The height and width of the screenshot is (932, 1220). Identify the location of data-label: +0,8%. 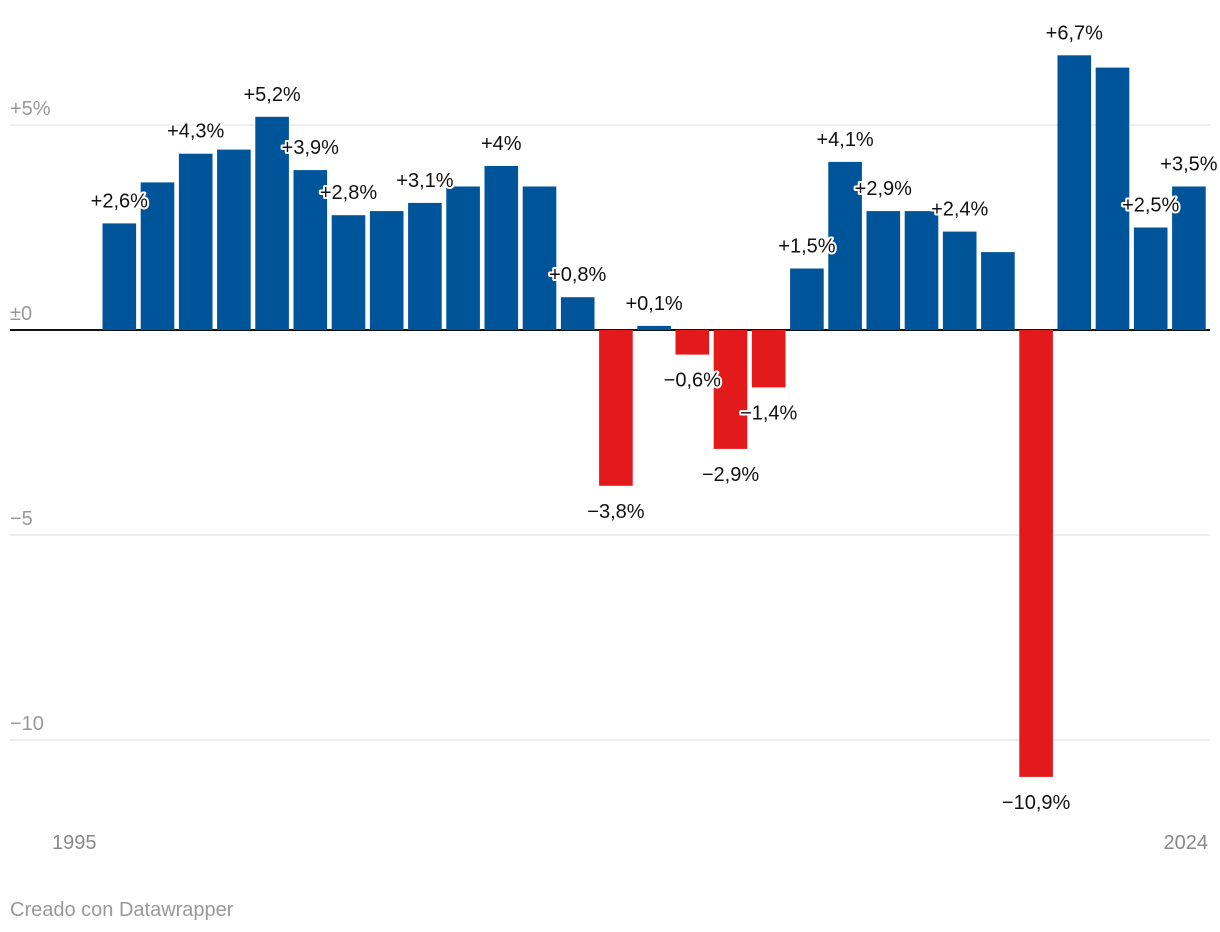
(577, 275).